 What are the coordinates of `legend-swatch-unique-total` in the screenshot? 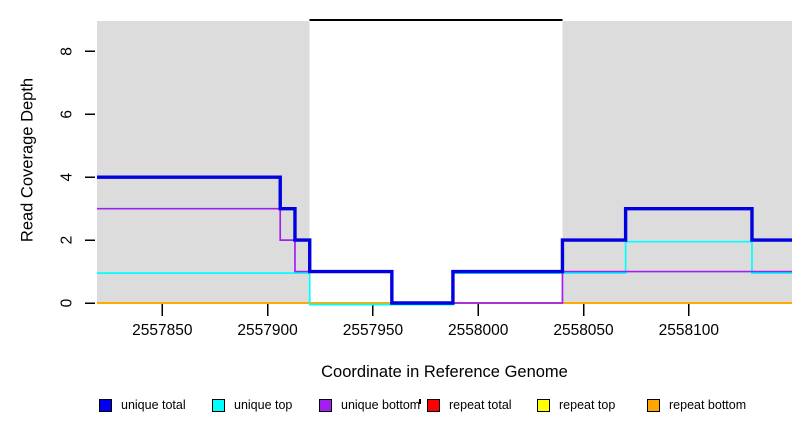 It's located at (105, 405).